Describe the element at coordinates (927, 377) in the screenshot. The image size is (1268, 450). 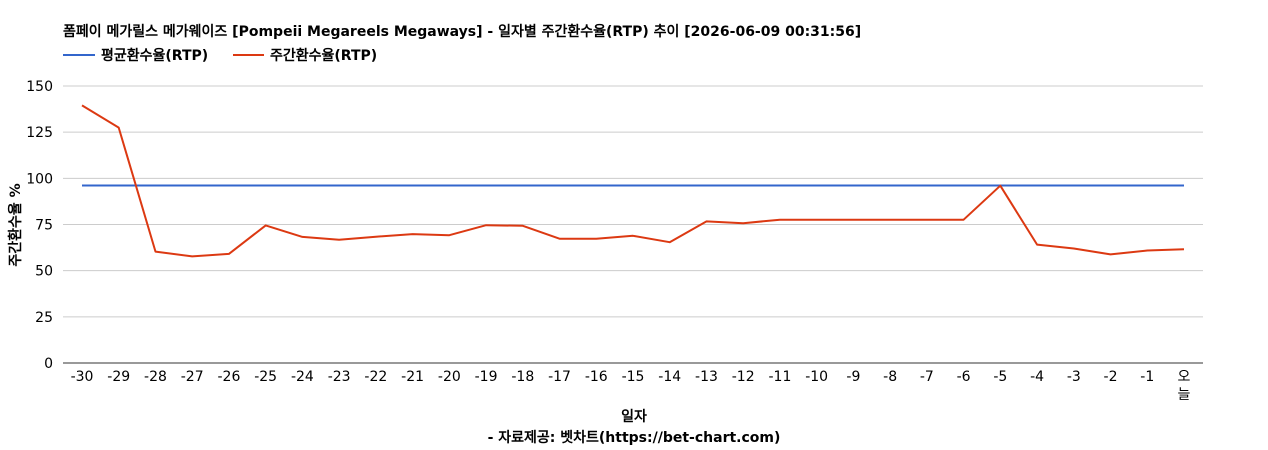
I see `x-tick-label: -7` at that location.